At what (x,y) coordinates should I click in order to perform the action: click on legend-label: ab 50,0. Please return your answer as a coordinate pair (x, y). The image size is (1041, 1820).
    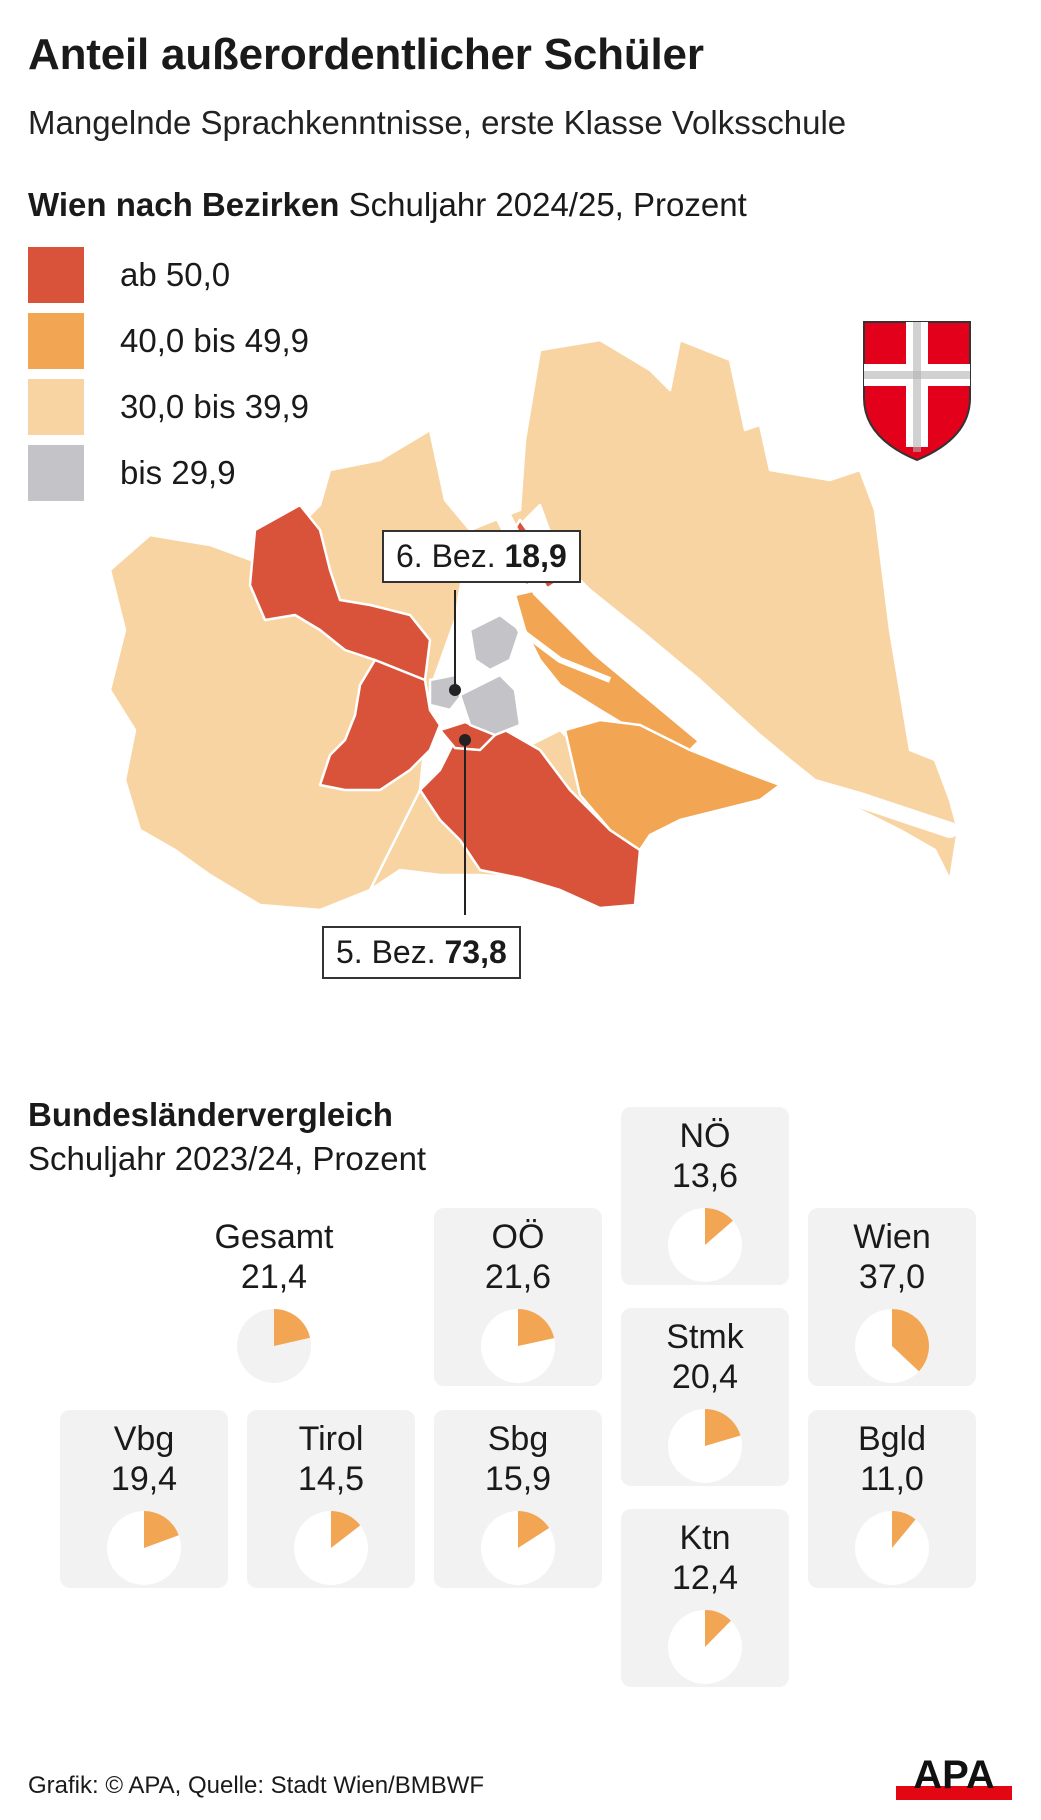
    Looking at the image, I should click on (175, 274).